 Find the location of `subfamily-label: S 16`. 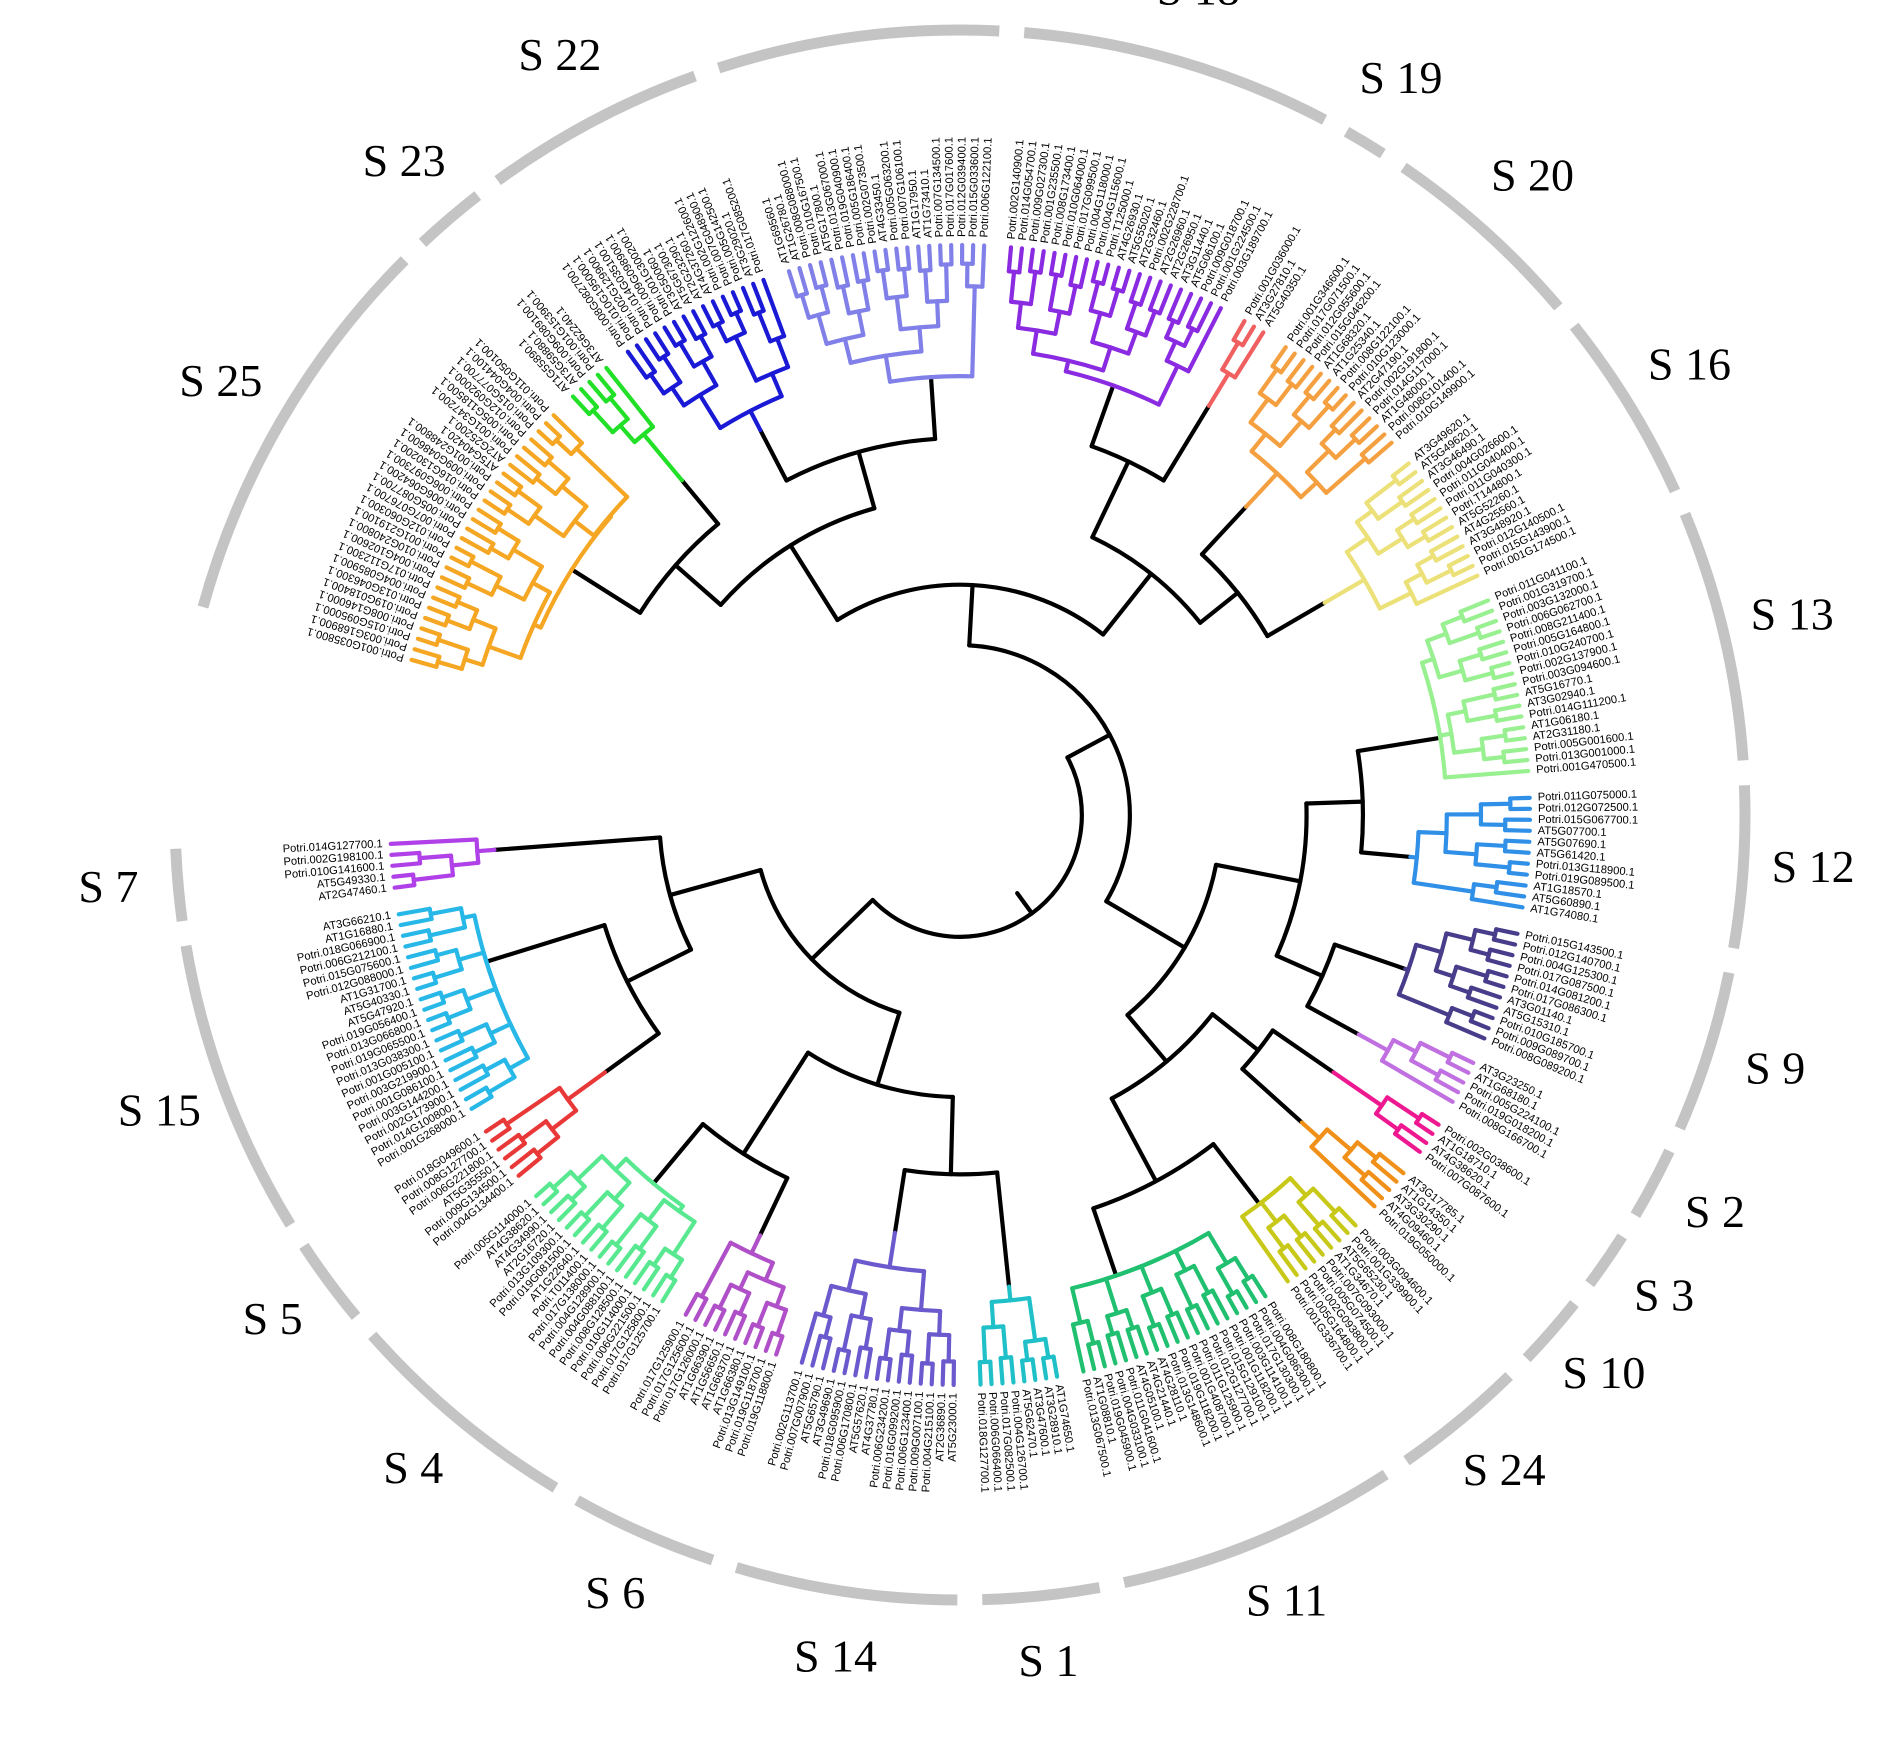

subfamily-label: S 16 is located at coordinates (1689, 364).